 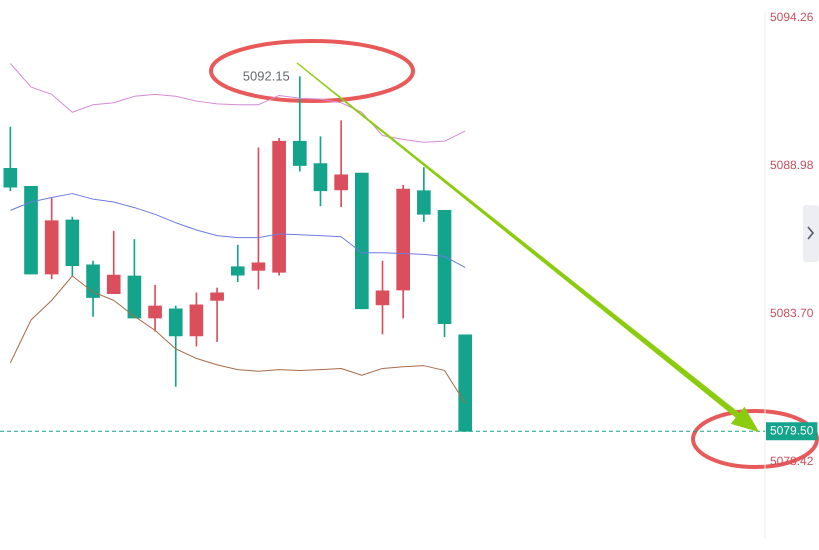 What do you see at coordinates (792, 313) in the screenshot?
I see `y-tick-label: 5083.70` at bounding box center [792, 313].